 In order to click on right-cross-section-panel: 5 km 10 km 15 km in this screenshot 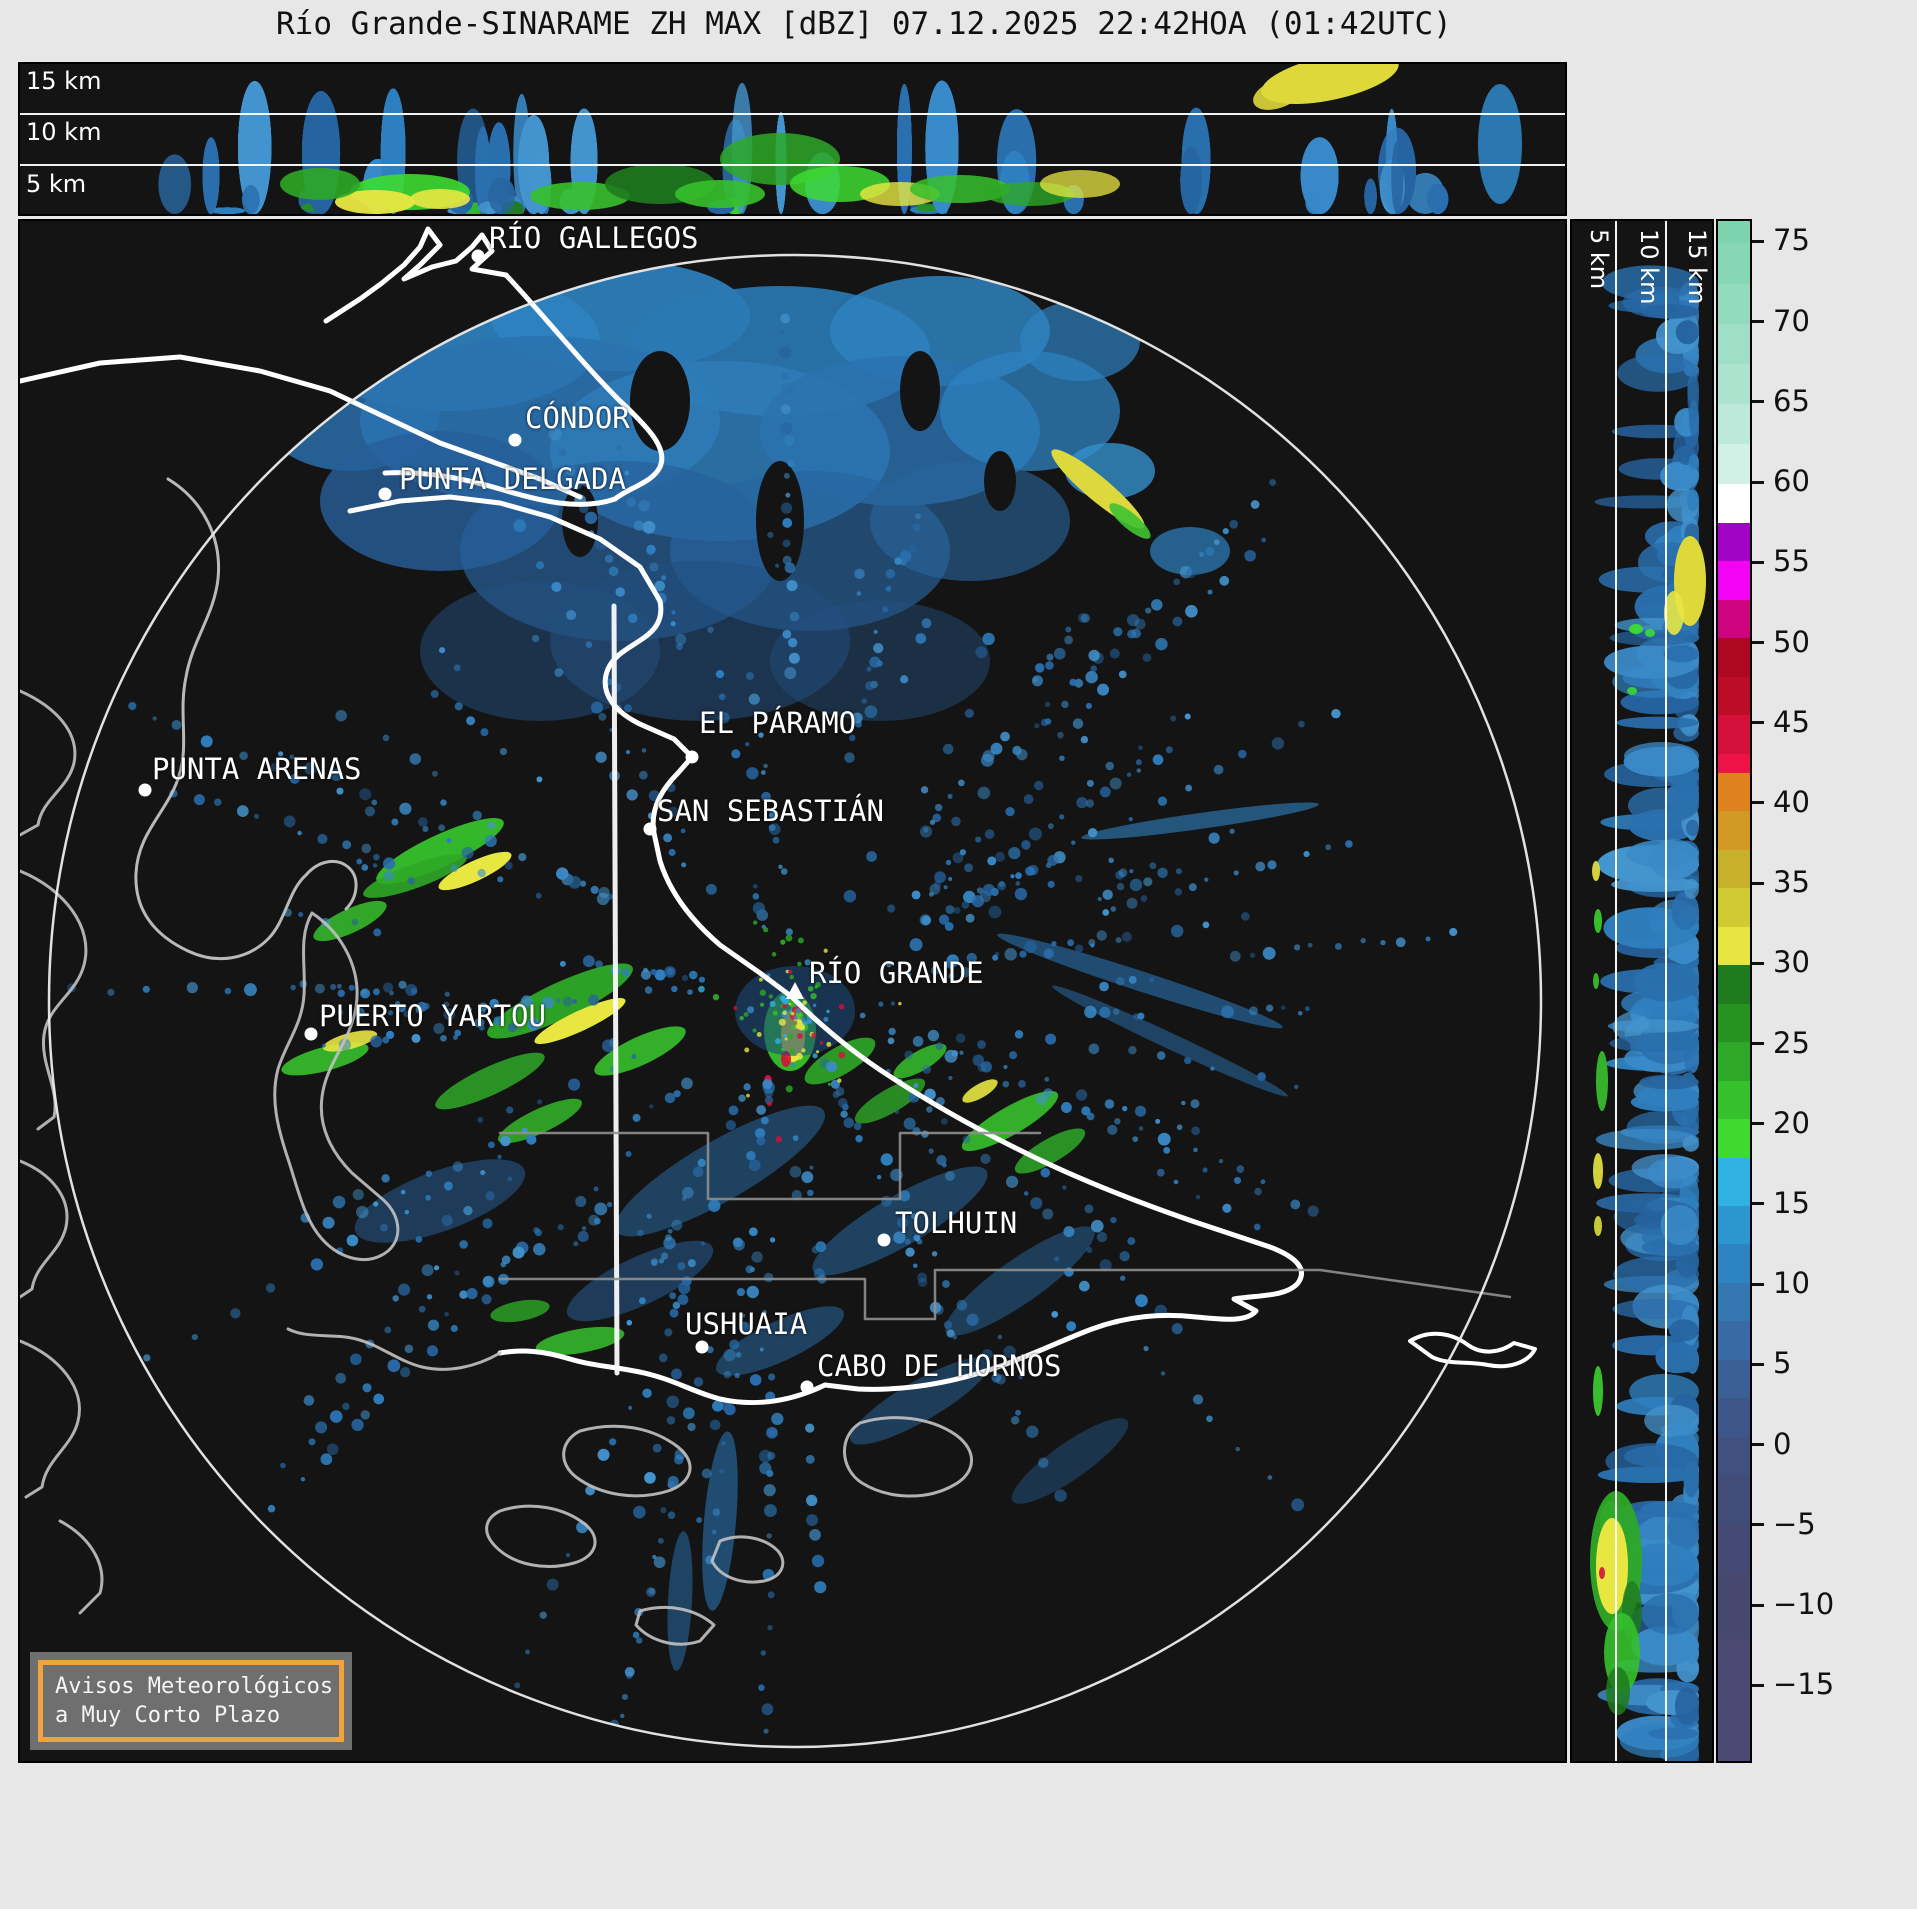, I will do `click(1642, 991)`.